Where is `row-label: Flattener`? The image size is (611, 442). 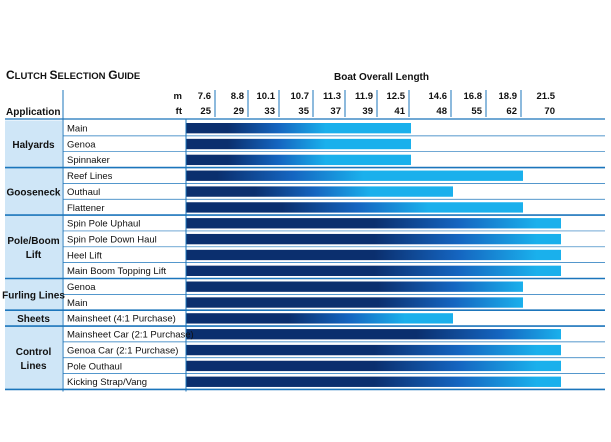 row-label: Flattener is located at coordinates (86, 208).